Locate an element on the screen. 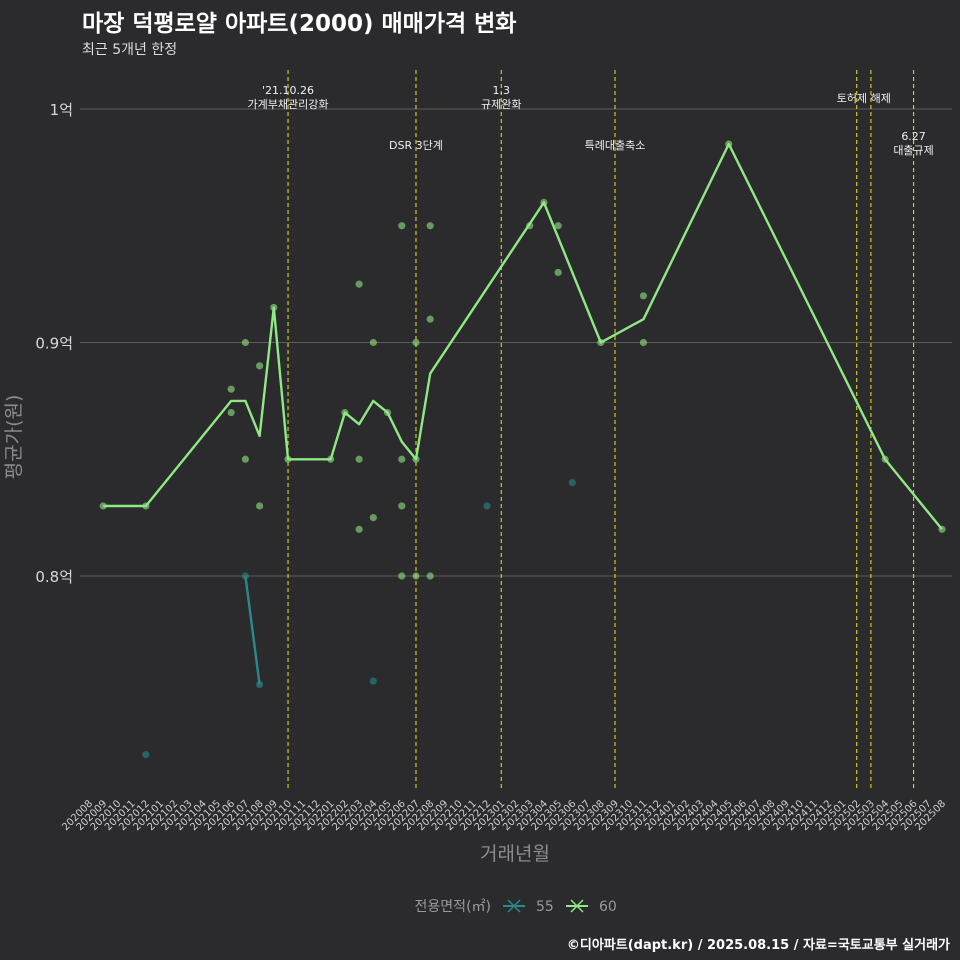 The height and width of the screenshot is (960, 960). chart-title: 마장 덕평로얄 아파트(2000) 매매가격 변화 is located at coordinates (299, 24).